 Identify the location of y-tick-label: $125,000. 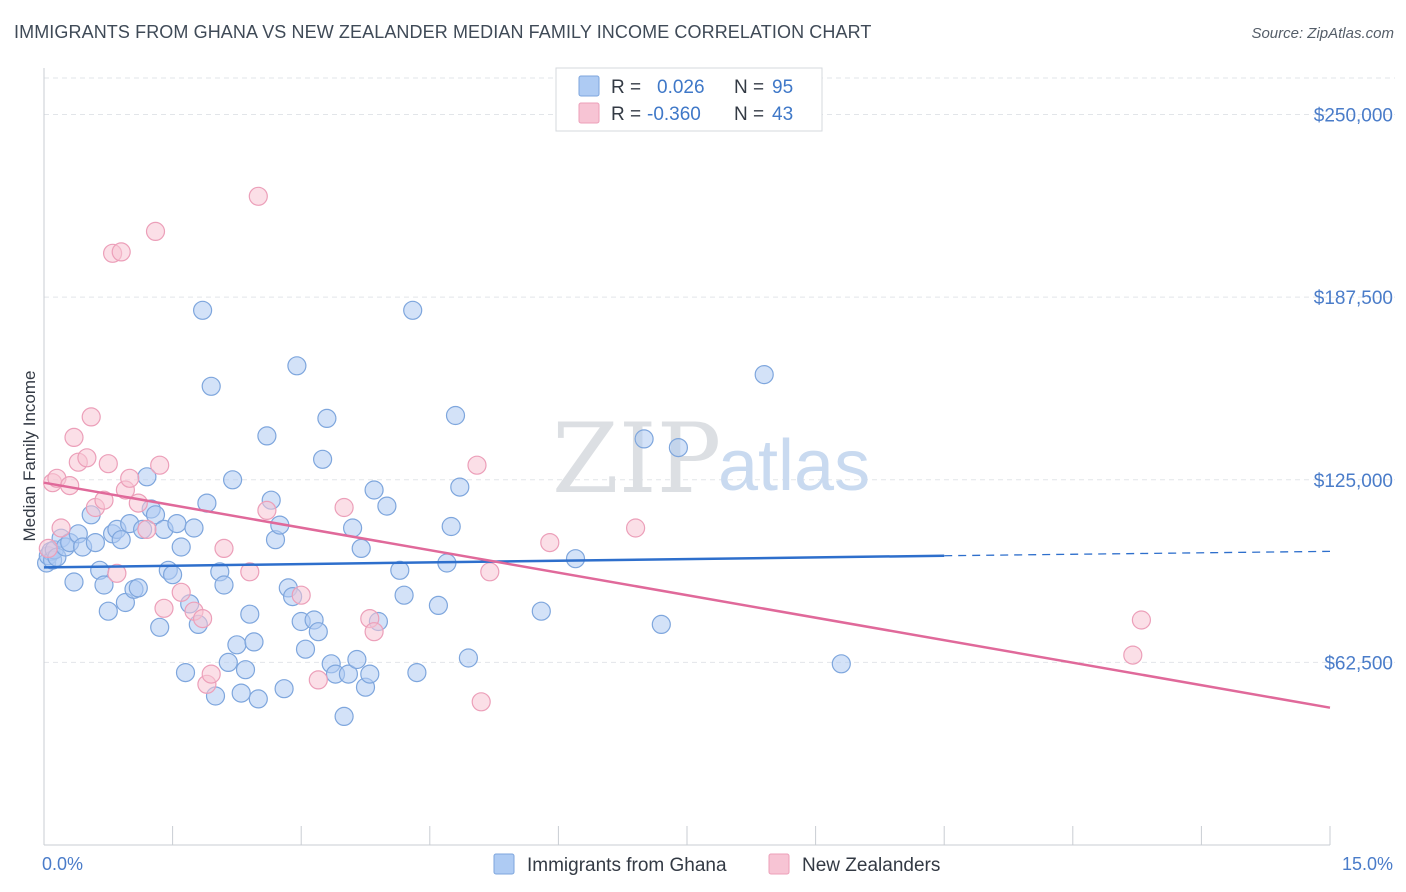
(1353, 481).